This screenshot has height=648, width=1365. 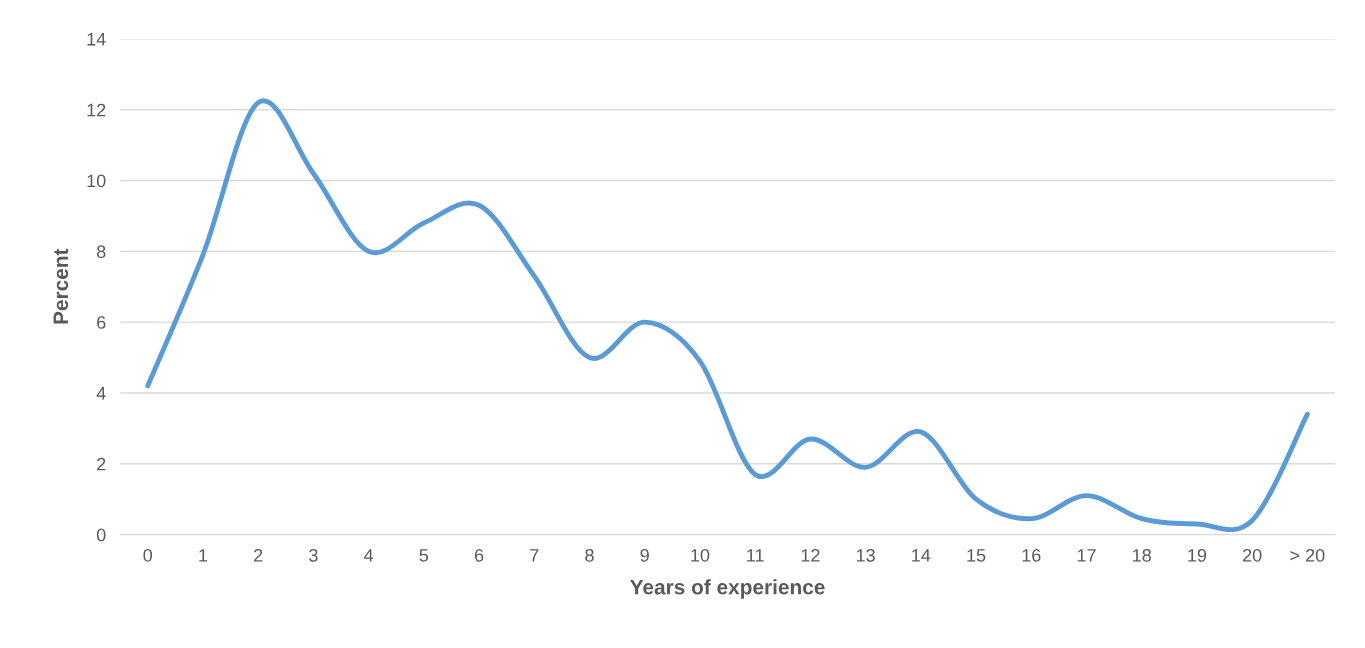 I want to click on x-tick-label: 7, so click(x=534, y=555).